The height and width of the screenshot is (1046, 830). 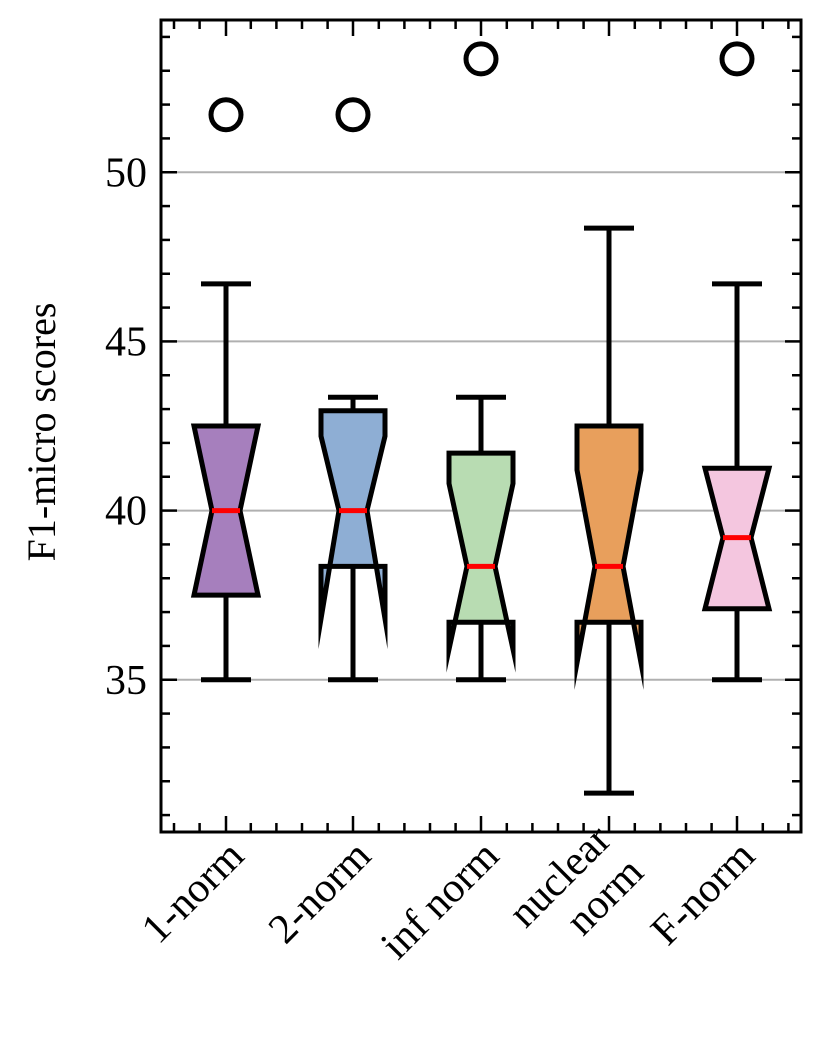 I want to click on x-tick-label: inf norm, so click(x=440, y=900).